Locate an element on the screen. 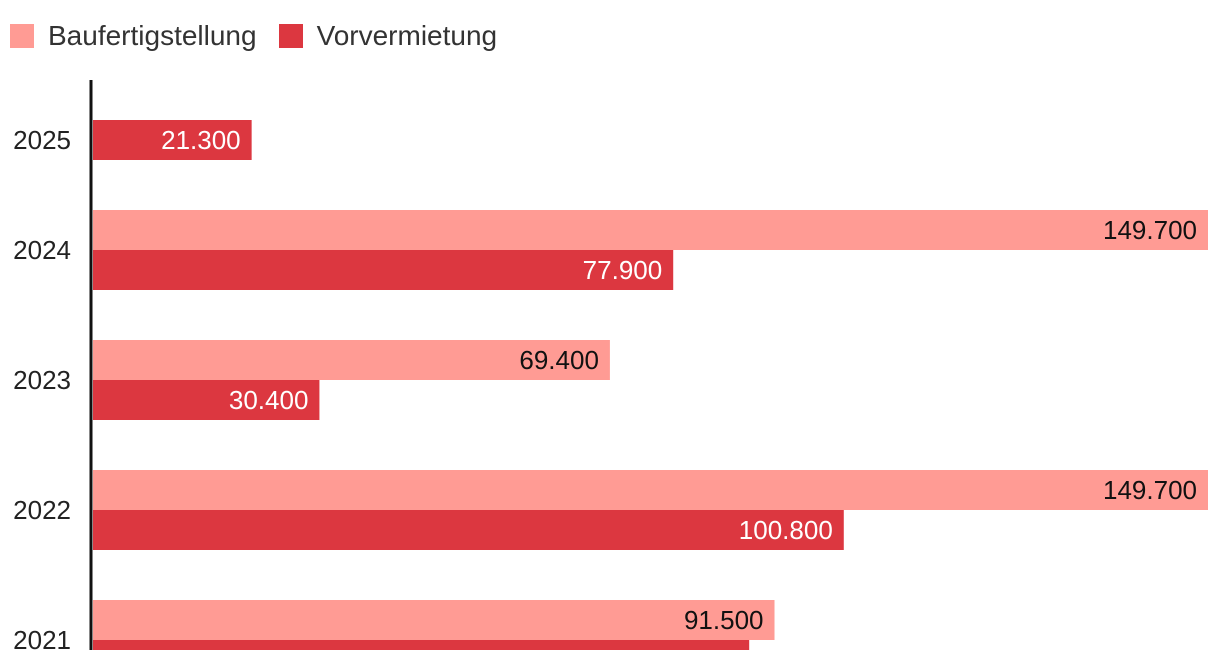 The height and width of the screenshot is (650, 1220). data-label-baufertigstellung-2024: 149.700 is located at coordinates (1150, 230).